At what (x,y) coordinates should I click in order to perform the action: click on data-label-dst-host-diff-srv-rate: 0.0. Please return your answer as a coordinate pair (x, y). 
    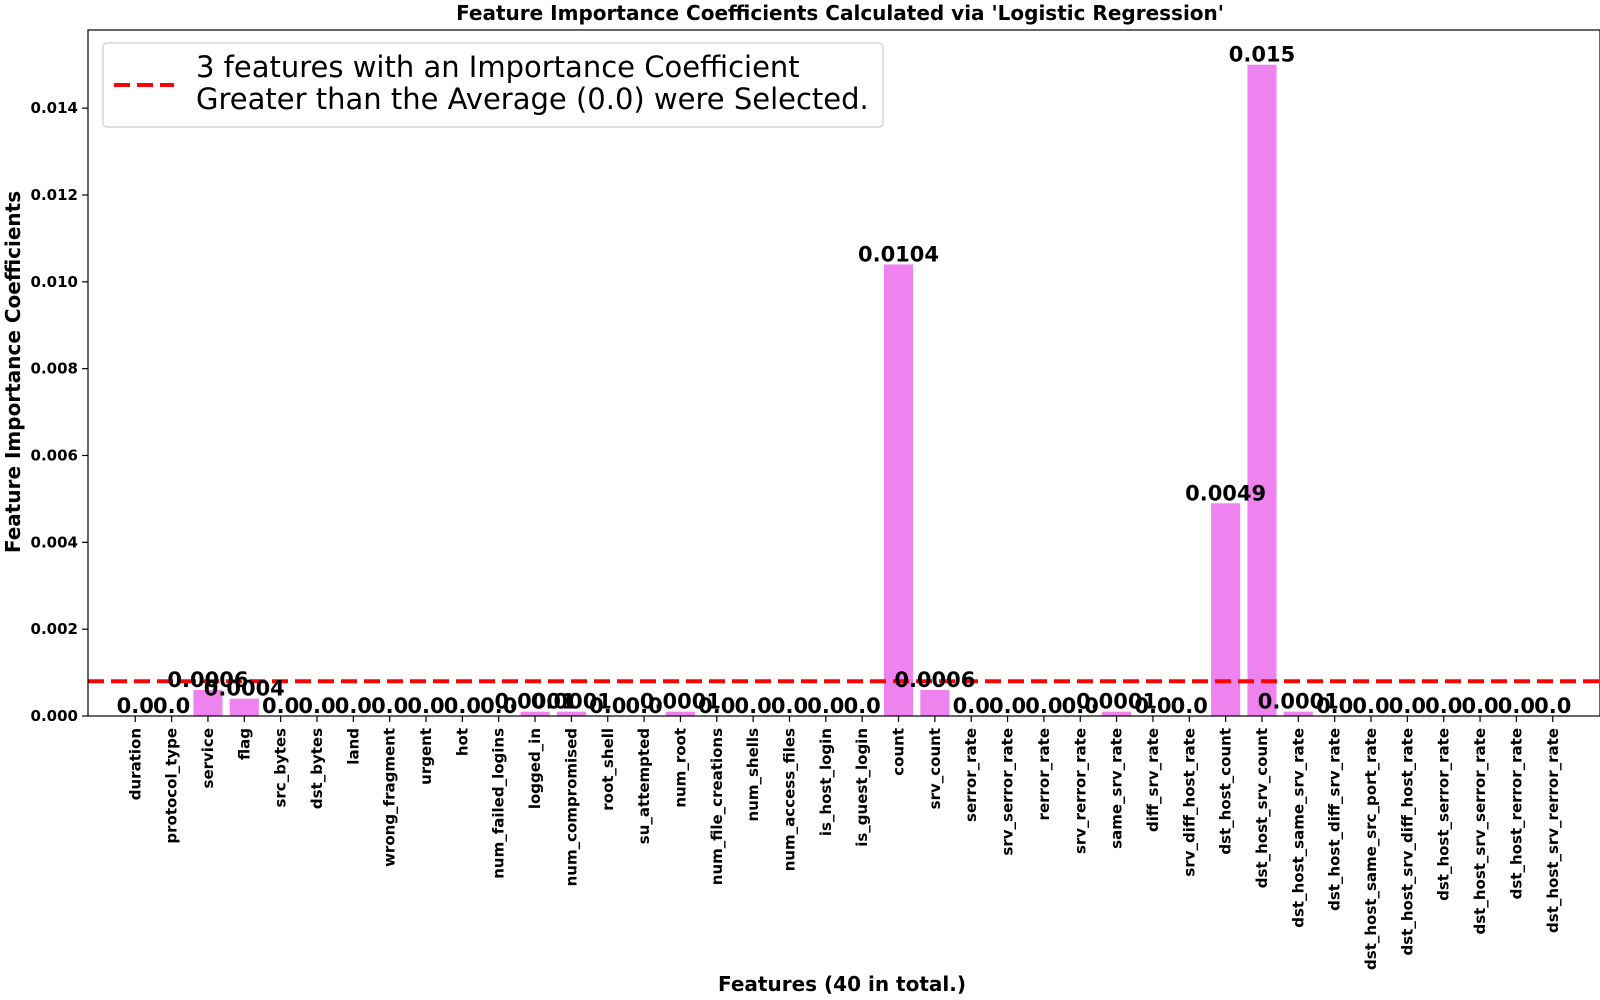
    Looking at the image, I should click on (1334, 706).